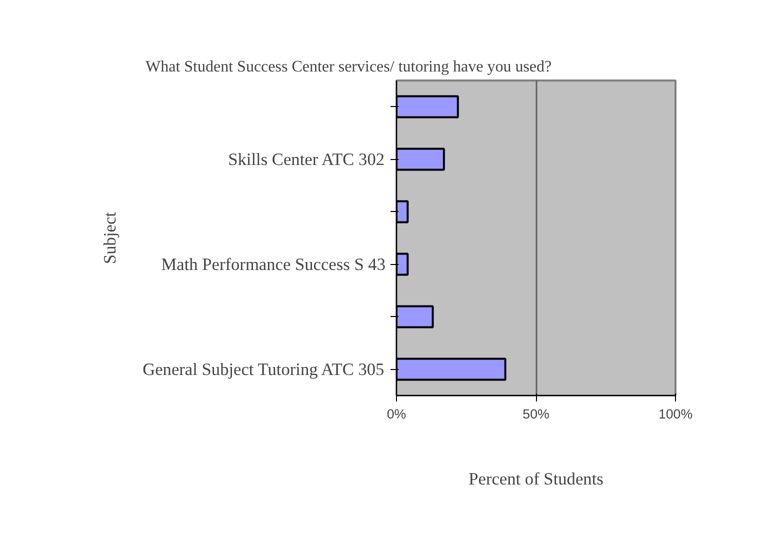 This screenshot has height=537, width=763. Describe the element at coordinates (306, 159) in the screenshot. I see `y-tick-label: Skills Center ATC 302` at that location.